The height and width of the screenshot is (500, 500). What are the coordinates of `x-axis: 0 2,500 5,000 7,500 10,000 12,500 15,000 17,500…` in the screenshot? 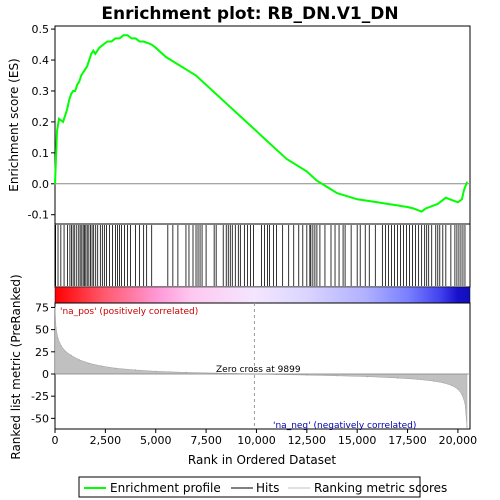 It's located at (265, 438).